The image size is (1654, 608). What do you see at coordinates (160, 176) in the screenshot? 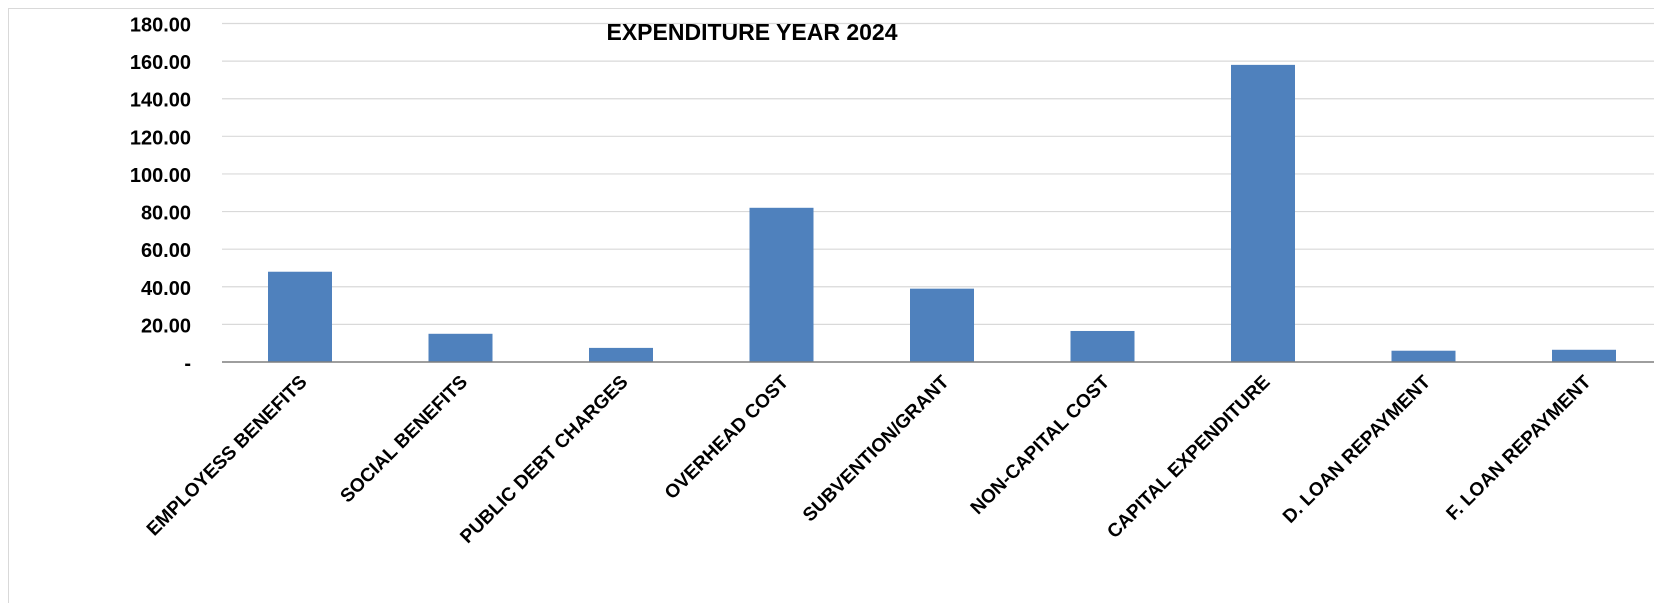
I see `y-tick-label: 100.00` at bounding box center [160, 176].